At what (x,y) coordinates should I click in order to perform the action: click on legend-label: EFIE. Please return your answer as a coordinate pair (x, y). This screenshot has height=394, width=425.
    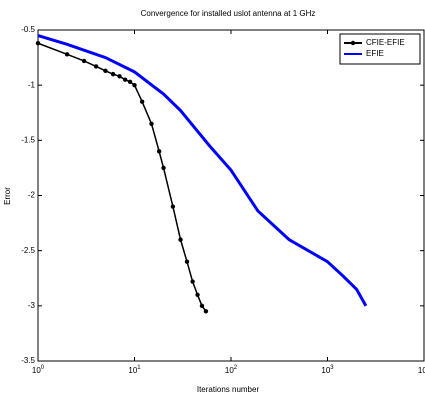
    Looking at the image, I should click on (375, 53).